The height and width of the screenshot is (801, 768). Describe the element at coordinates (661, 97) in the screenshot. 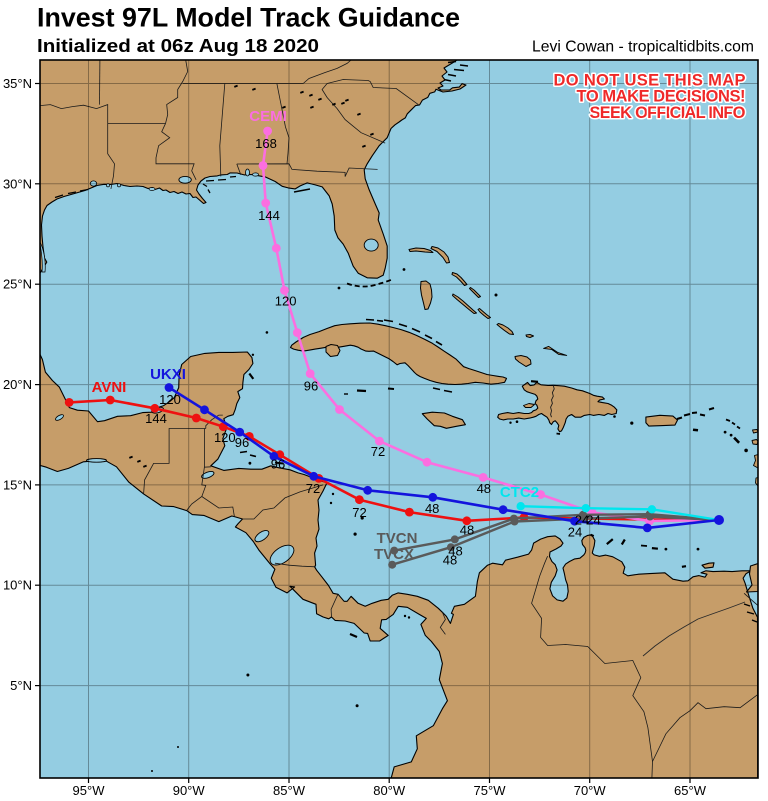

I see `svg-text: TO MAKE DECISIONS!` at that location.